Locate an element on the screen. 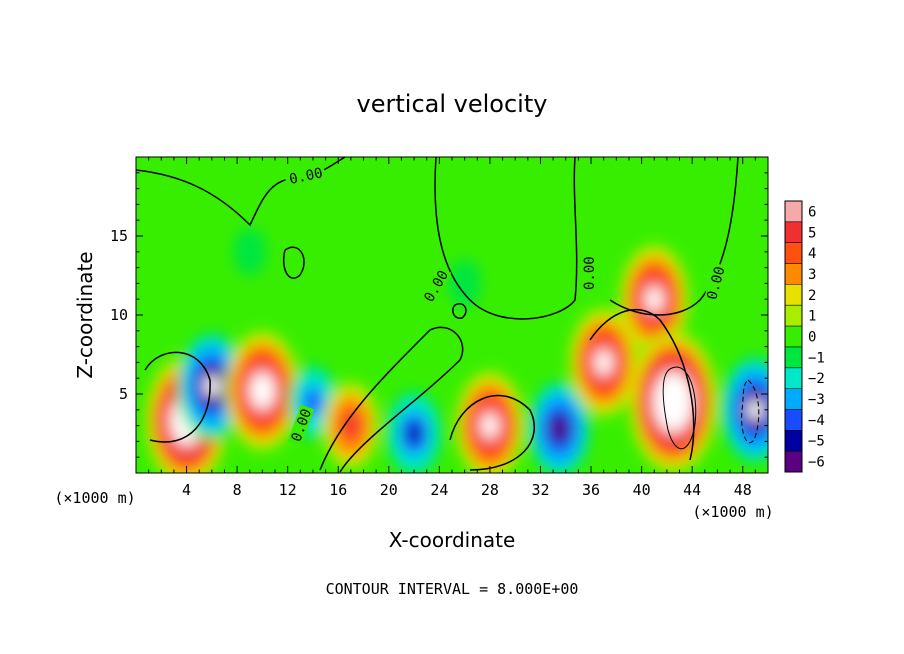  colorbar-label: 2 is located at coordinates (812, 296).